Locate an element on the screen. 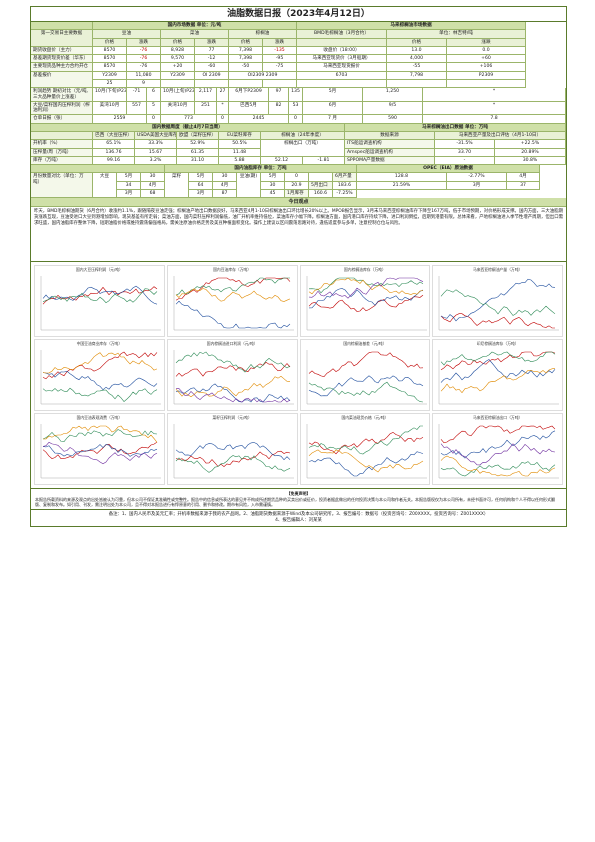  value-cell: -31.5% is located at coordinates (465, 144).